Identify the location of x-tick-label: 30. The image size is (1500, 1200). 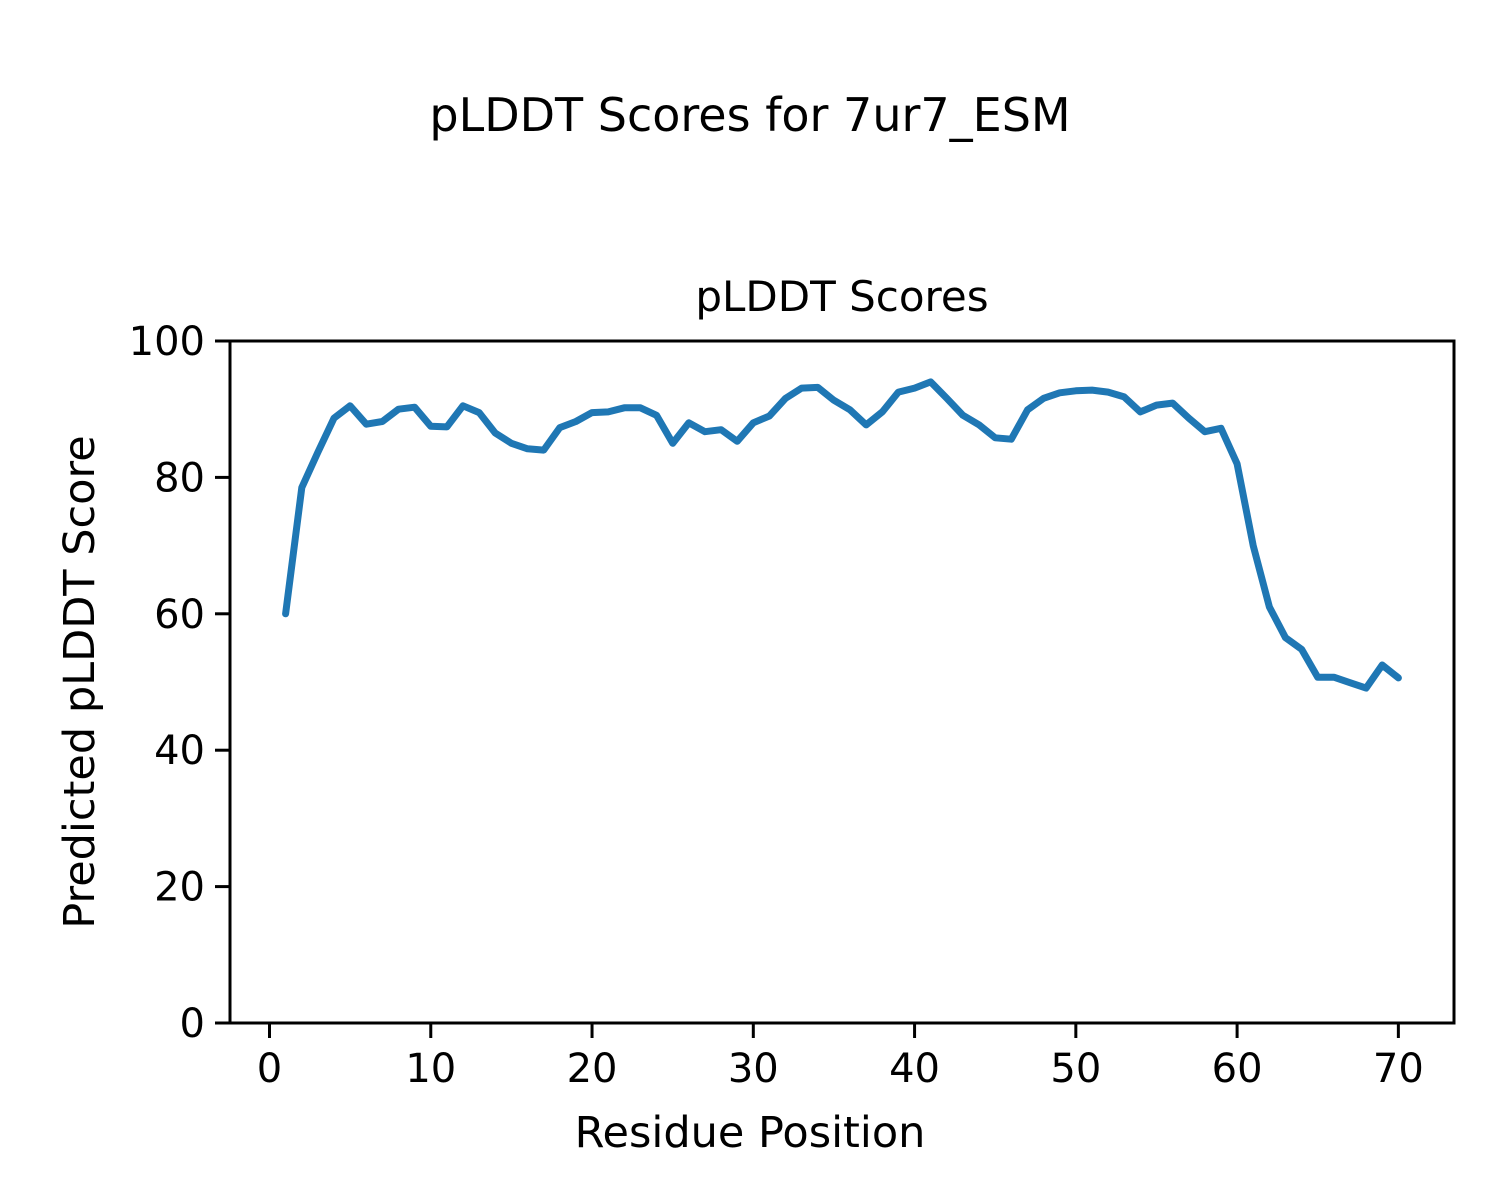
(753, 1069).